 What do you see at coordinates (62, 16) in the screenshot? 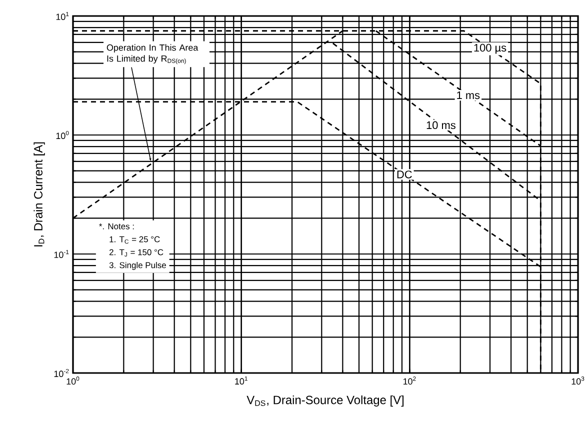
I see `y-tick-label: 10$^{1}$` at bounding box center [62, 16].